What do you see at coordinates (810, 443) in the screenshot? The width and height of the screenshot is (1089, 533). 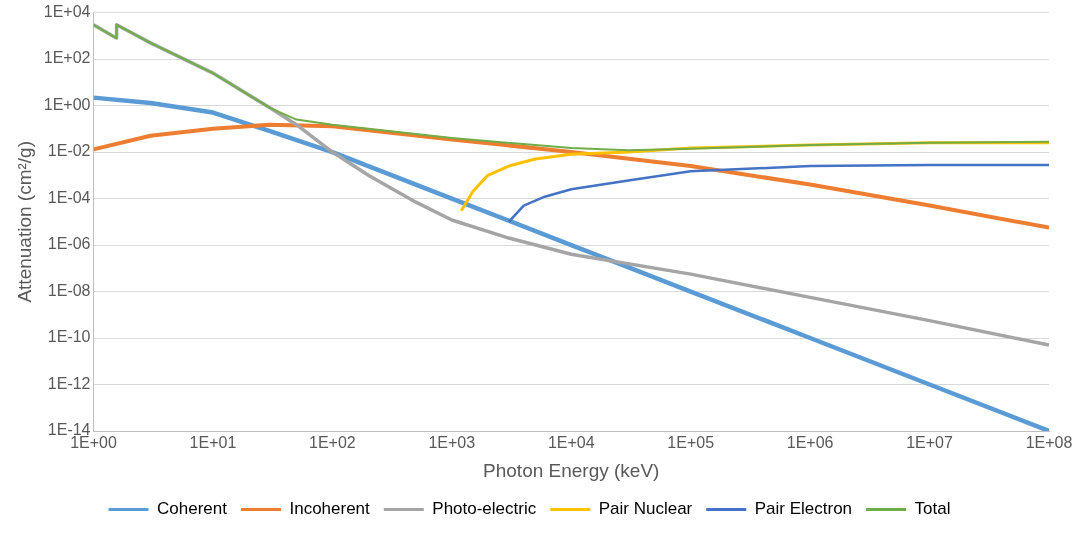 I see `x-tick-label: 1E+06` at bounding box center [810, 443].